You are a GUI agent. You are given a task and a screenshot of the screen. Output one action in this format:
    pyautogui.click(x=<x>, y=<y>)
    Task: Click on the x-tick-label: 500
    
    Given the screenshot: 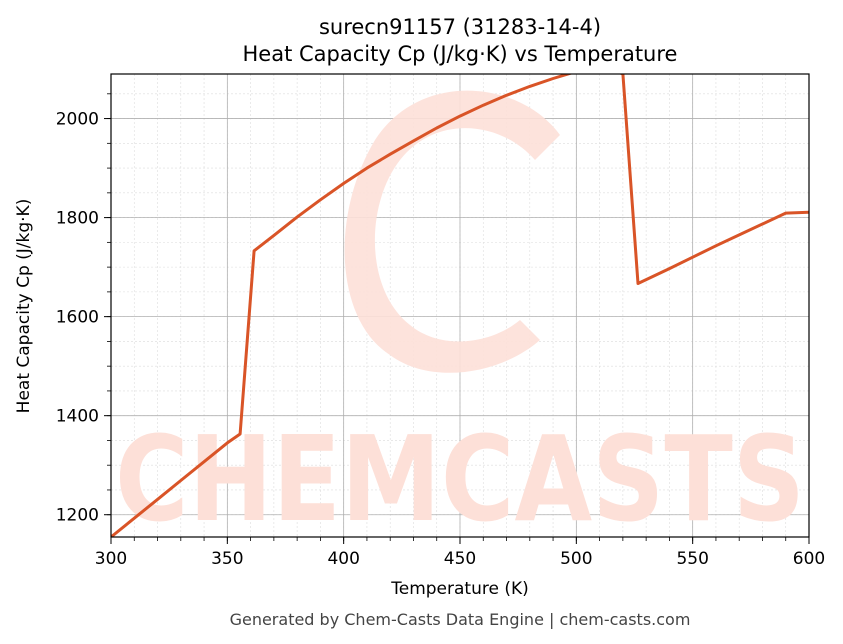 What is the action you would take?
    pyautogui.click(x=576, y=559)
    